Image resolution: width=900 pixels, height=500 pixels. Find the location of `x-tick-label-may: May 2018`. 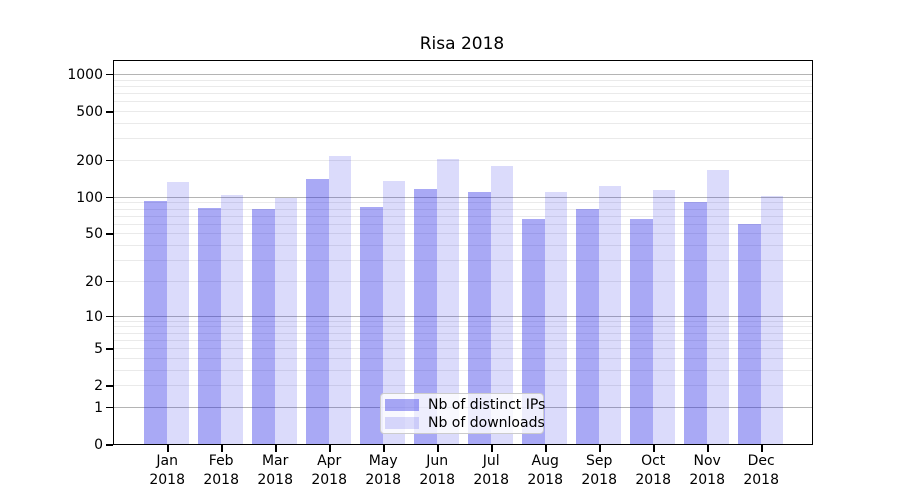

x-tick-label-may: May 2018 is located at coordinates (383, 471).